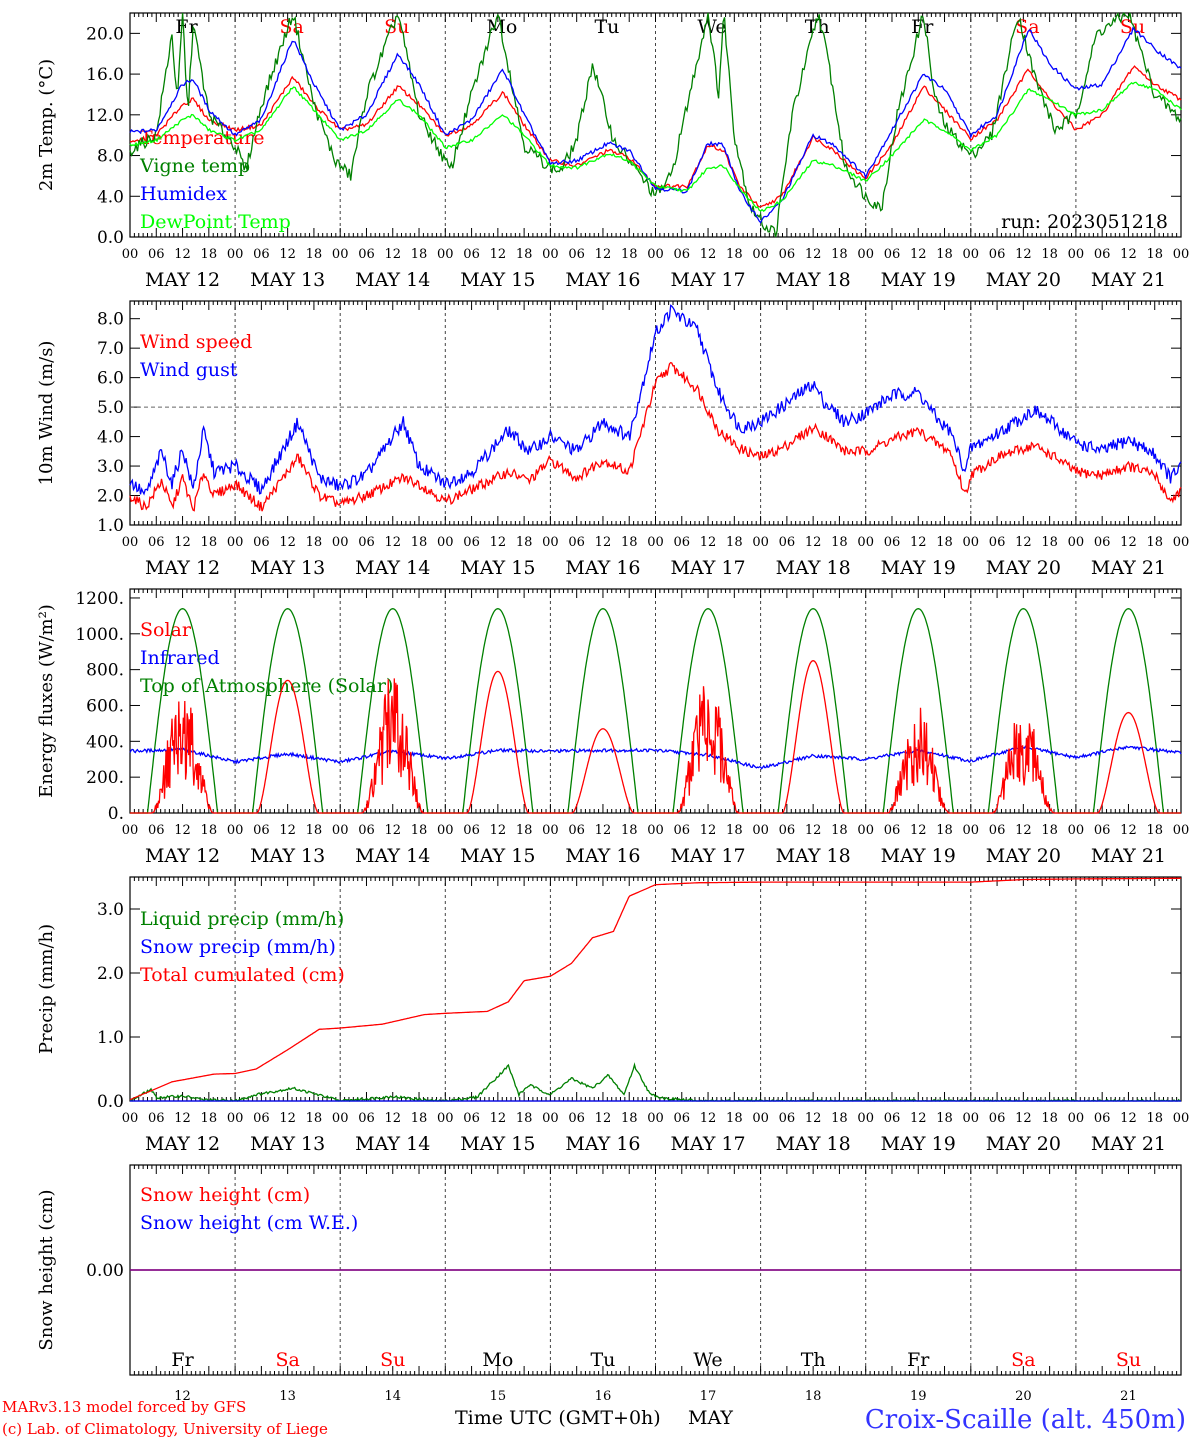 This screenshot has height=1440, width=1194. I want to click on legend-entry: Vigne temp, so click(194, 166).